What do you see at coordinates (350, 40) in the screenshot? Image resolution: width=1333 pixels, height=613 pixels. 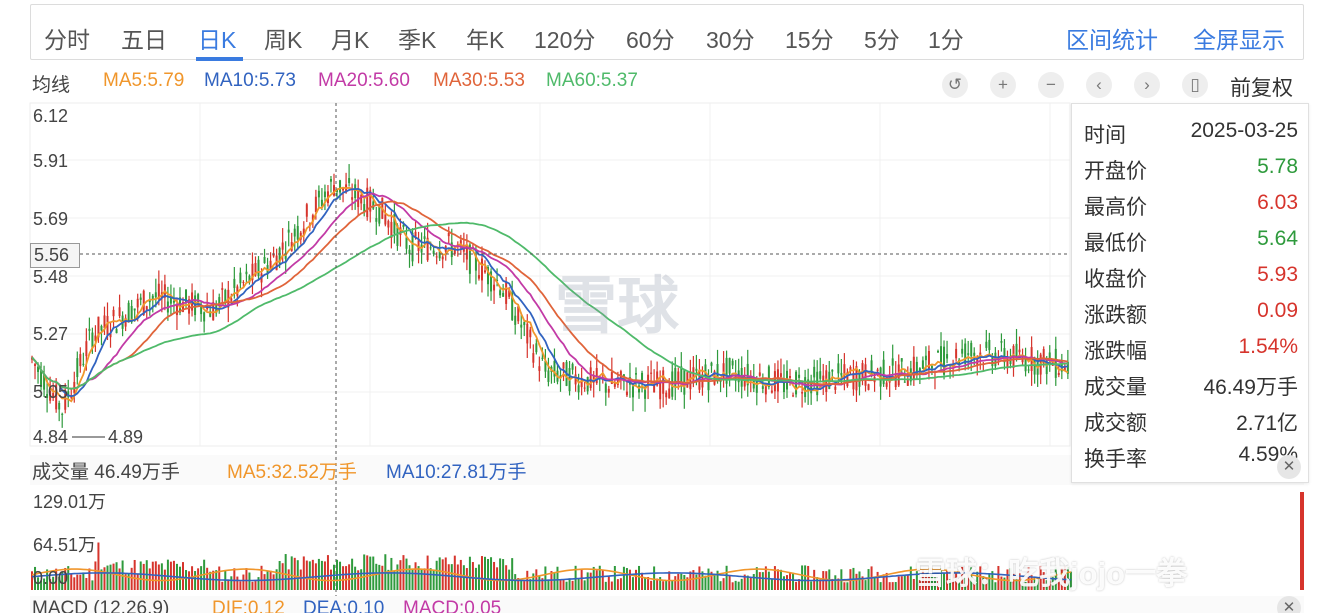 I see `tab-yuek: 月K` at bounding box center [350, 40].